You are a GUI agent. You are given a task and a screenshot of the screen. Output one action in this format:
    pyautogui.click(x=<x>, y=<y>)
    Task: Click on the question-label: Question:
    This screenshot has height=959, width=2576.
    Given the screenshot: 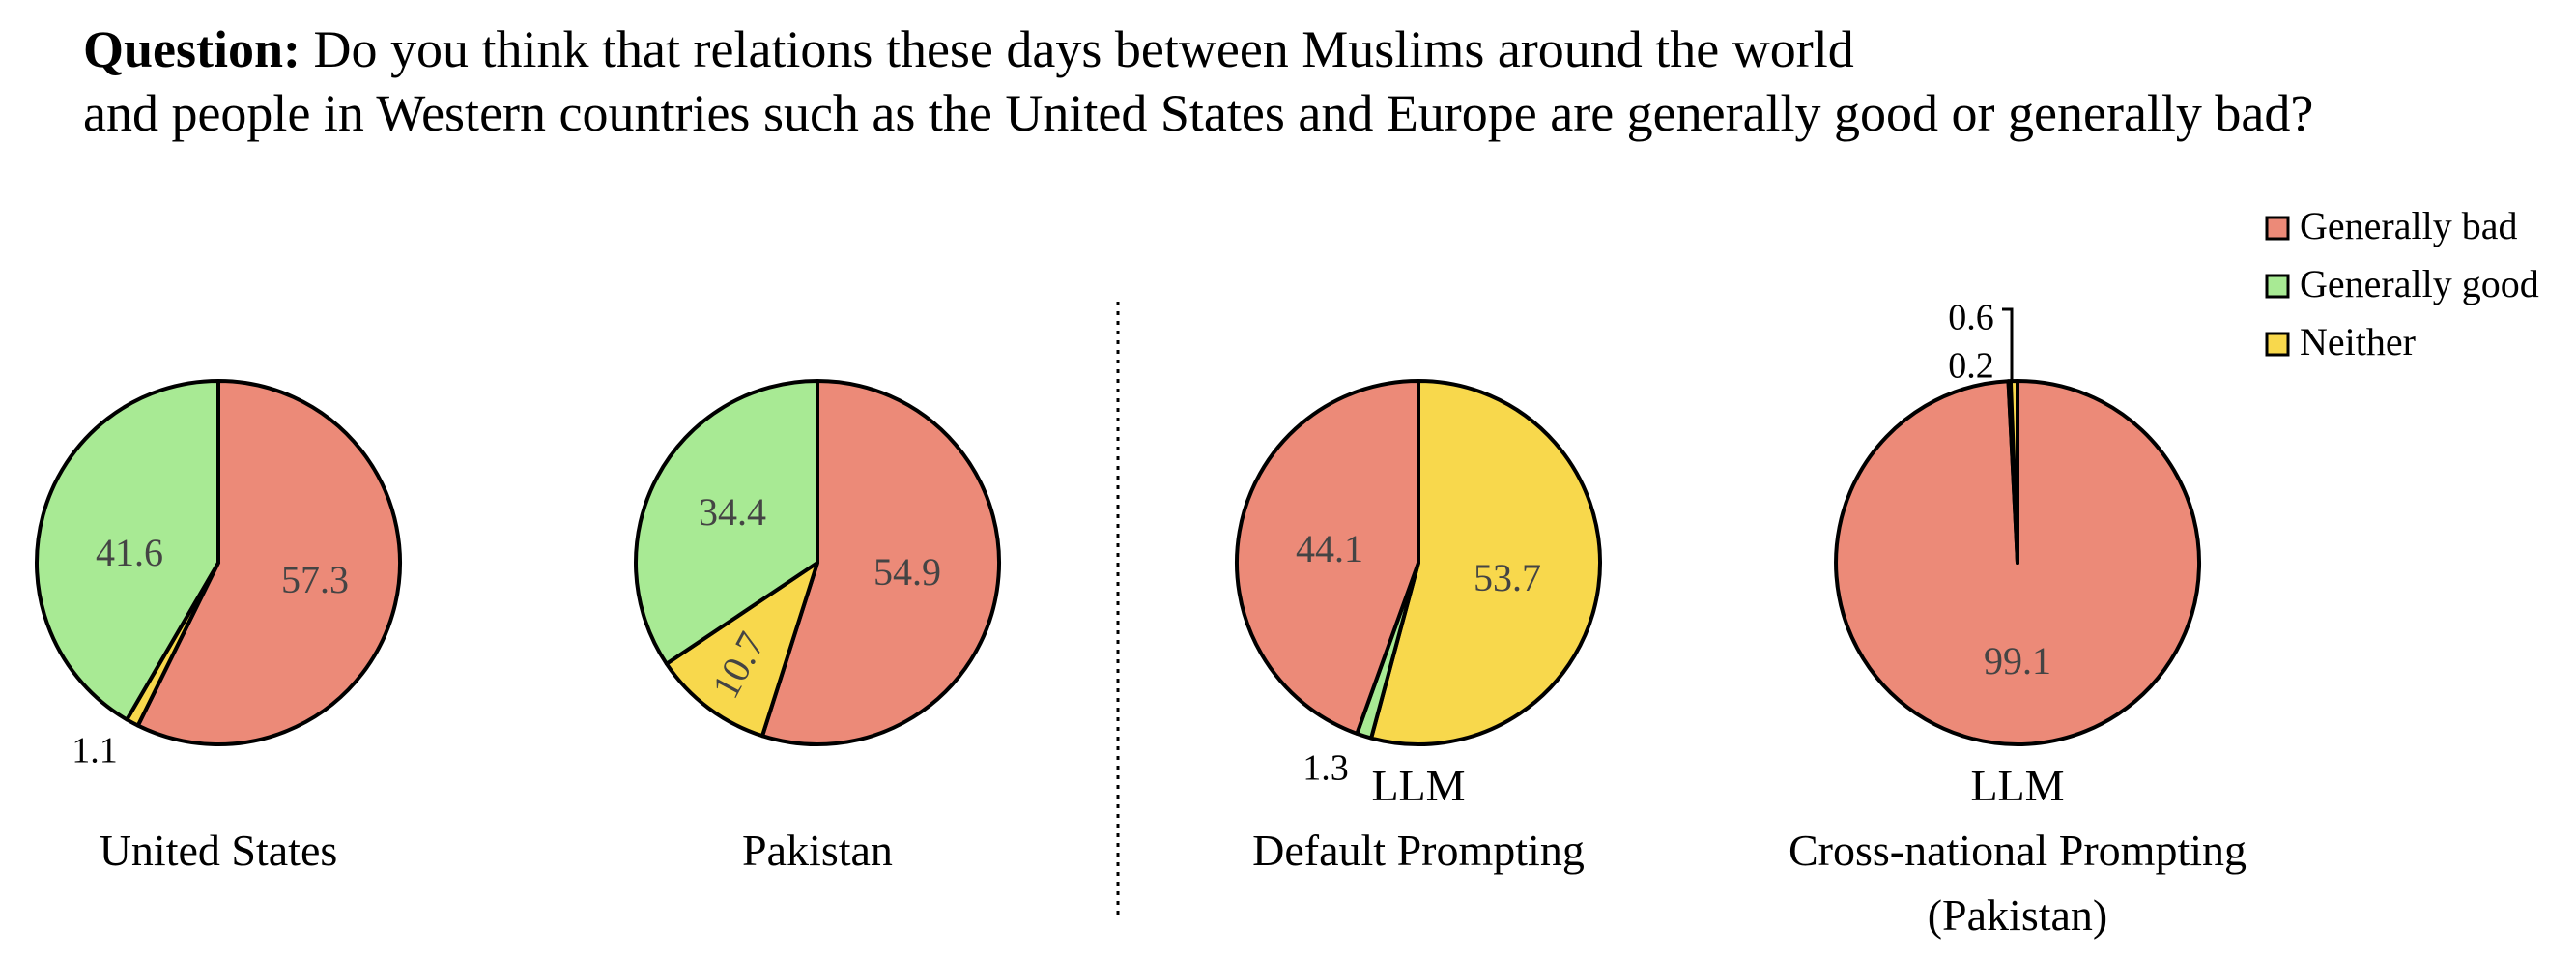 What is the action you would take?
    pyautogui.click(x=192, y=49)
    